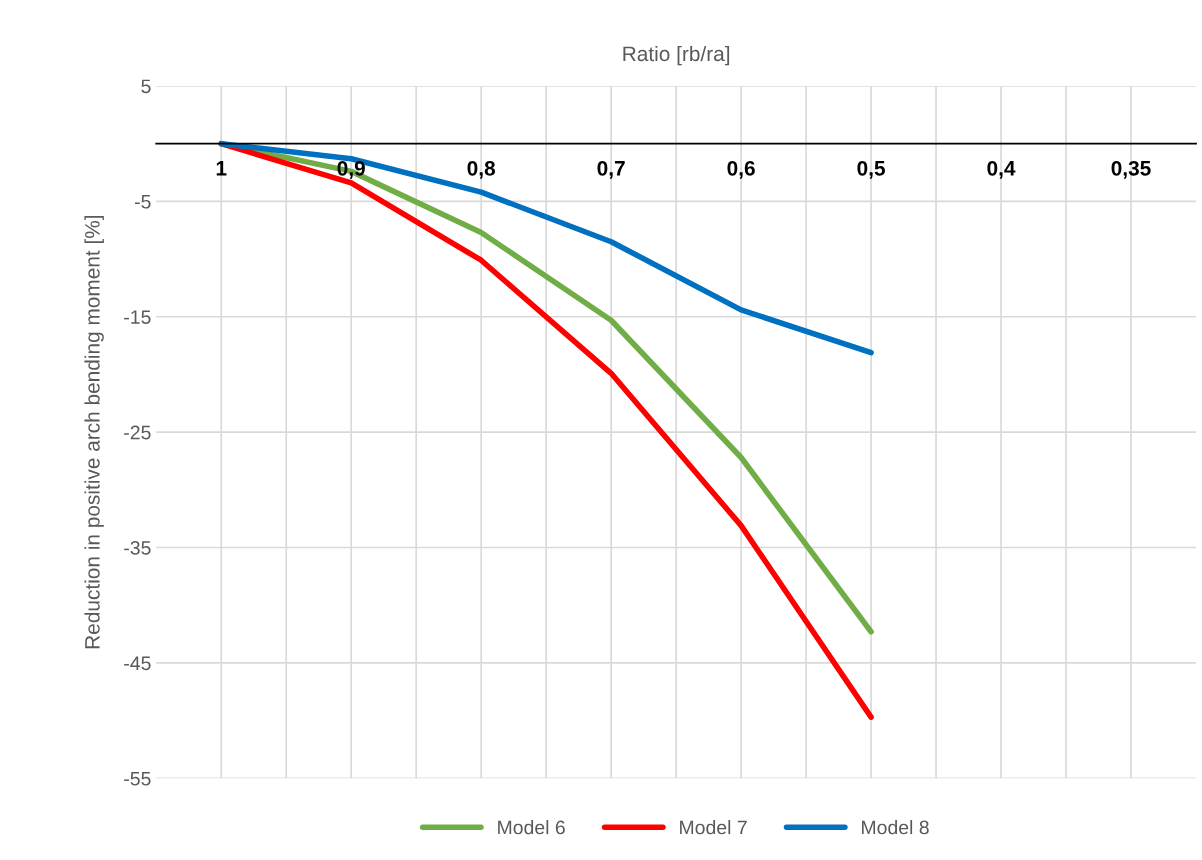 The image size is (1202, 860). What do you see at coordinates (871, 169) in the screenshot?
I see `x-tick-label: 0,5` at bounding box center [871, 169].